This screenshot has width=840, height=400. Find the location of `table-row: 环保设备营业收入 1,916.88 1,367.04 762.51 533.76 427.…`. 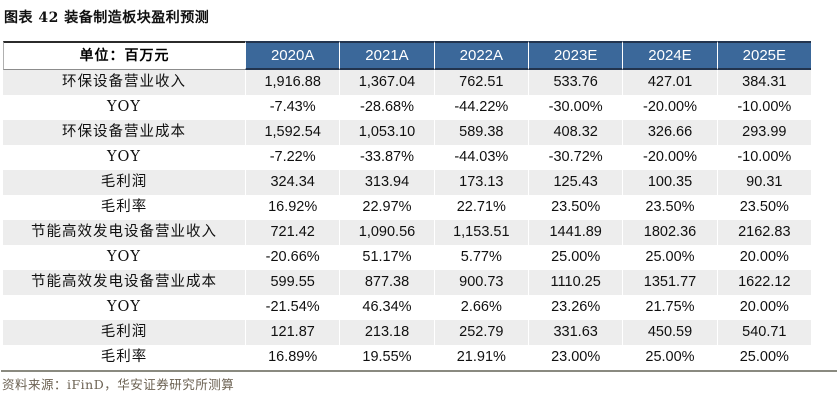

table-row: 环保设备营业收入 1,916.88 1,367.04 762.51 533.76 427.… is located at coordinates (407, 82).